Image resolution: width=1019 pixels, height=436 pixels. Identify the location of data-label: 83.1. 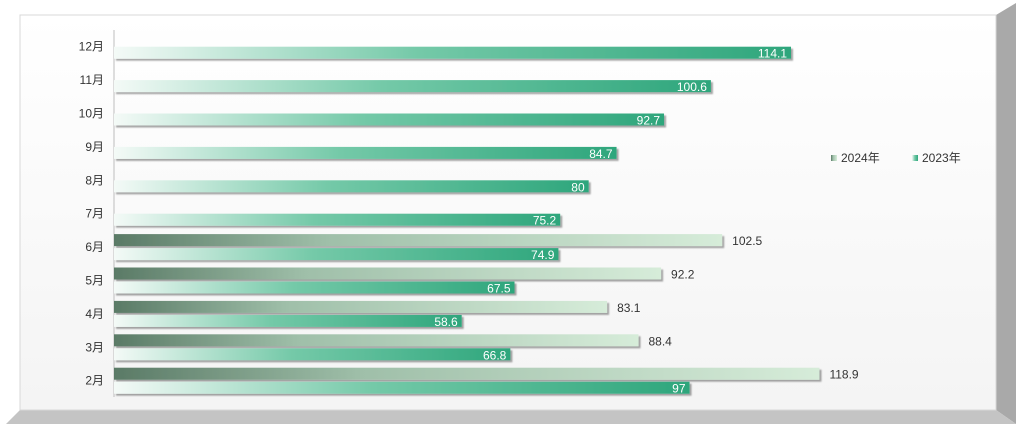
(629, 308).